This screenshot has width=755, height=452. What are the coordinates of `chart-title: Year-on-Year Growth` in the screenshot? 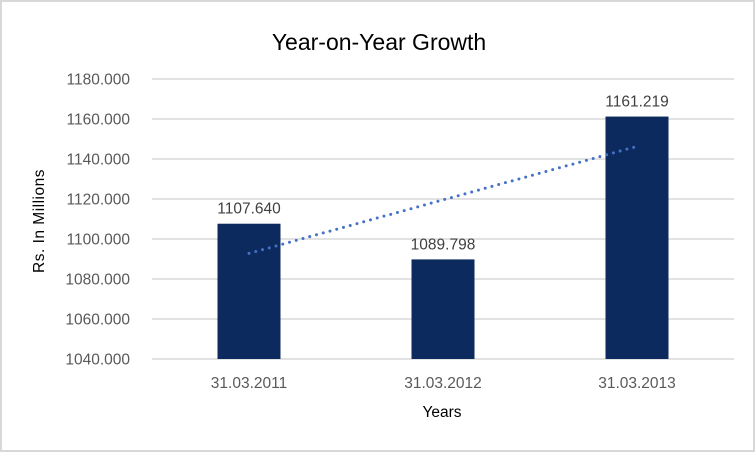 It's located at (379, 42).